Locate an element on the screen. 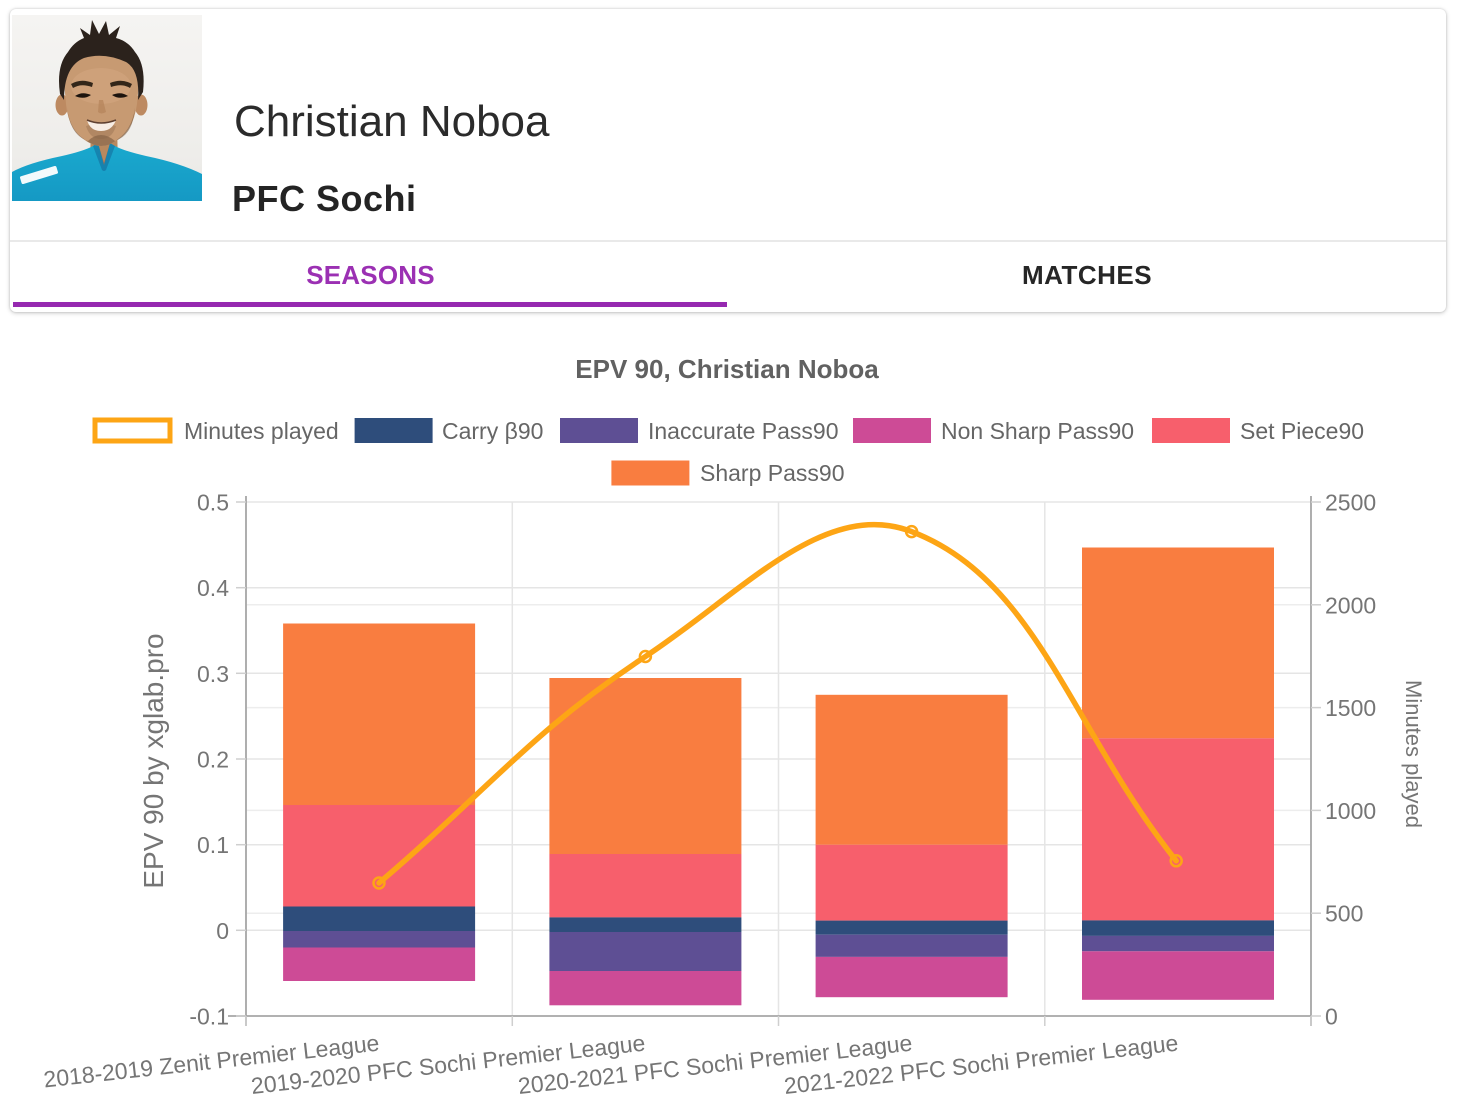  svg-text: 0.5 is located at coordinates (213, 503).